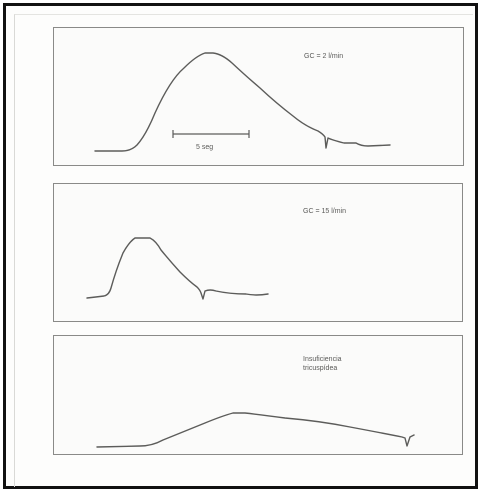 The height and width of the screenshot is (491, 481). What do you see at coordinates (205, 147) in the screenshot?
I see `time-scale-label: 5 seg` at bounding box center [205, 147].